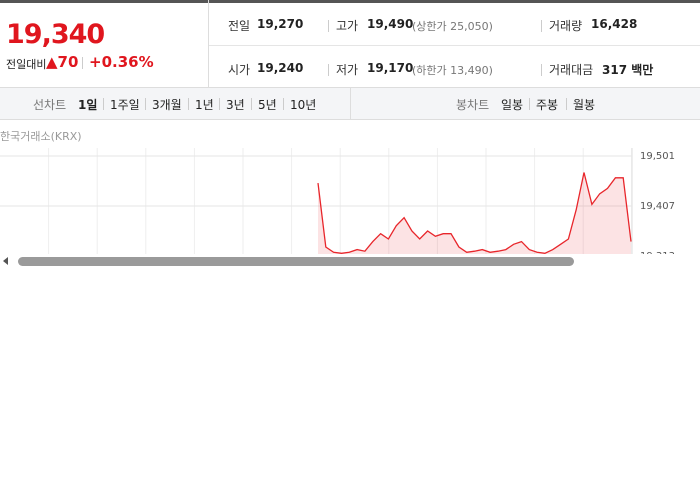 The height and width of the screenshot is (490, 700). Describe the element at coordinates (280, 24) in the screenshot. I see `info-value: 19,270` at that location.